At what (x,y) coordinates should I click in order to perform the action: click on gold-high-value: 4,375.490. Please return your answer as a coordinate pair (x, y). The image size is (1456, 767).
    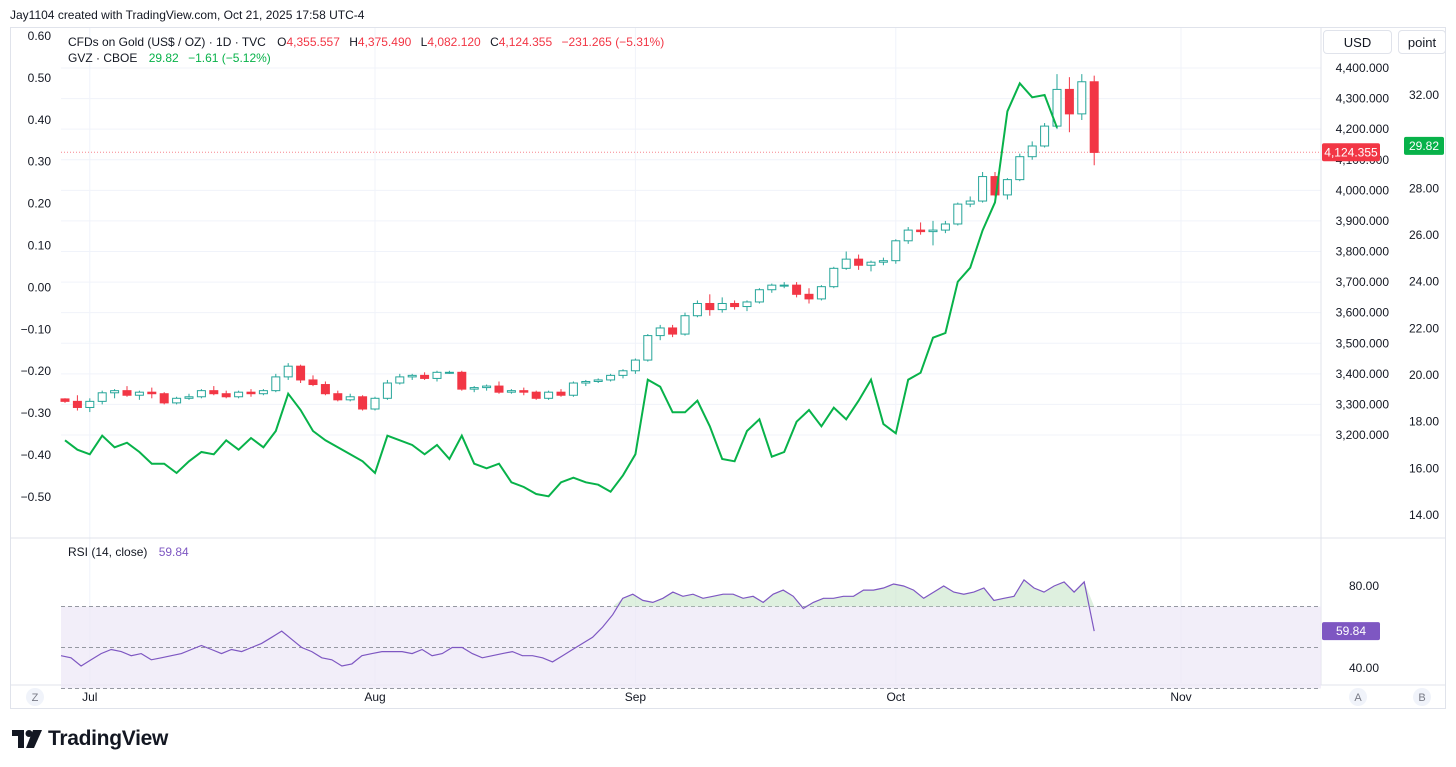
    Looking at the image, I should click on (384, 42).